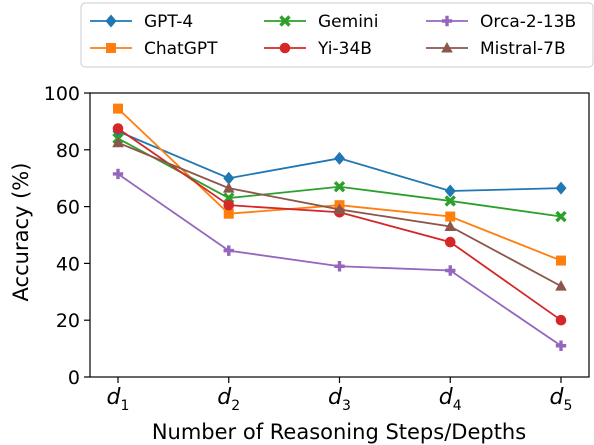  Describe the element at coordinates (344, 49) in the screenshot. I see `legend-label: Yi-34B` at that location.